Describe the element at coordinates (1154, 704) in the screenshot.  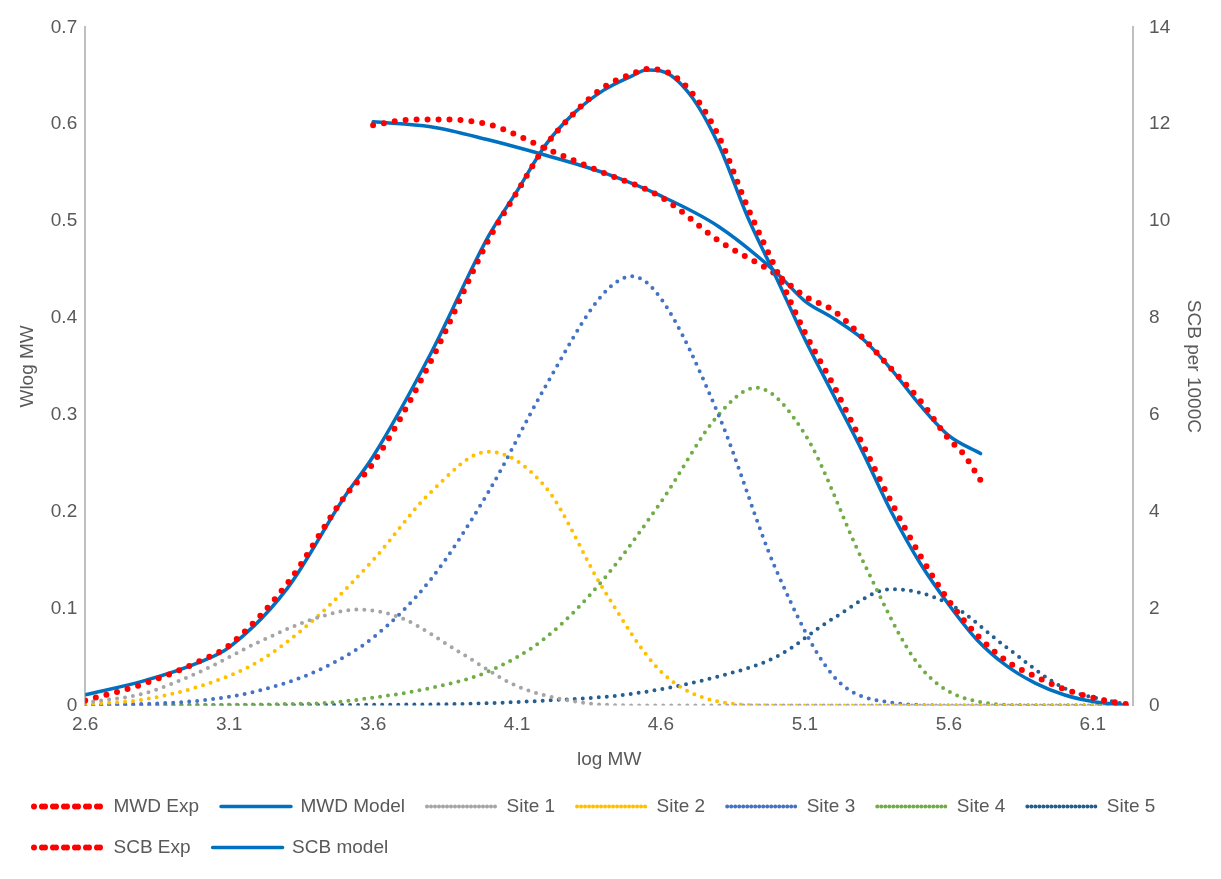
I see `y2-tick-label: 0` at that location.